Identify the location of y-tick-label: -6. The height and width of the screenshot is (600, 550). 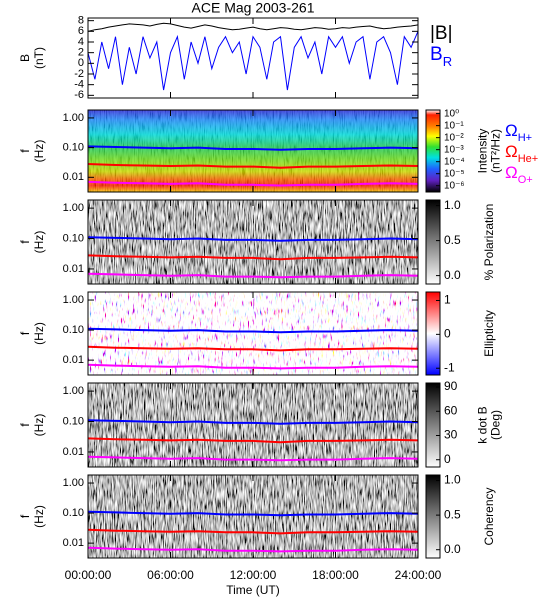
(79, 95).